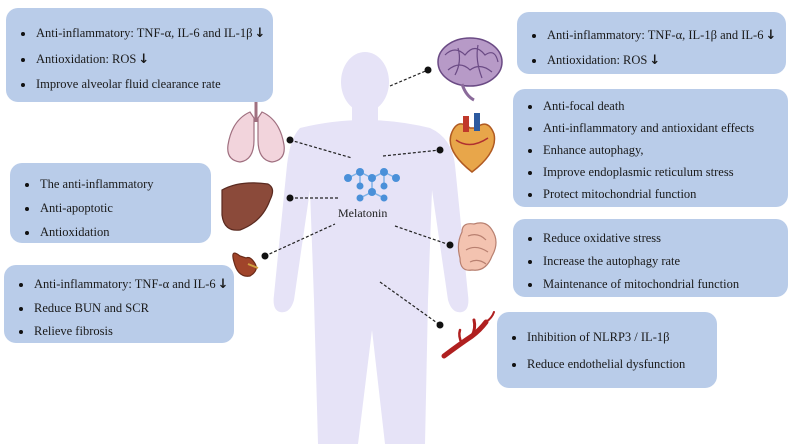 The height and width of the screenshot is (444, 791). Describe the element at coordinates (119, 308) in the screenshot. I see `list-item: Reduce BUN and SCR` at that location.